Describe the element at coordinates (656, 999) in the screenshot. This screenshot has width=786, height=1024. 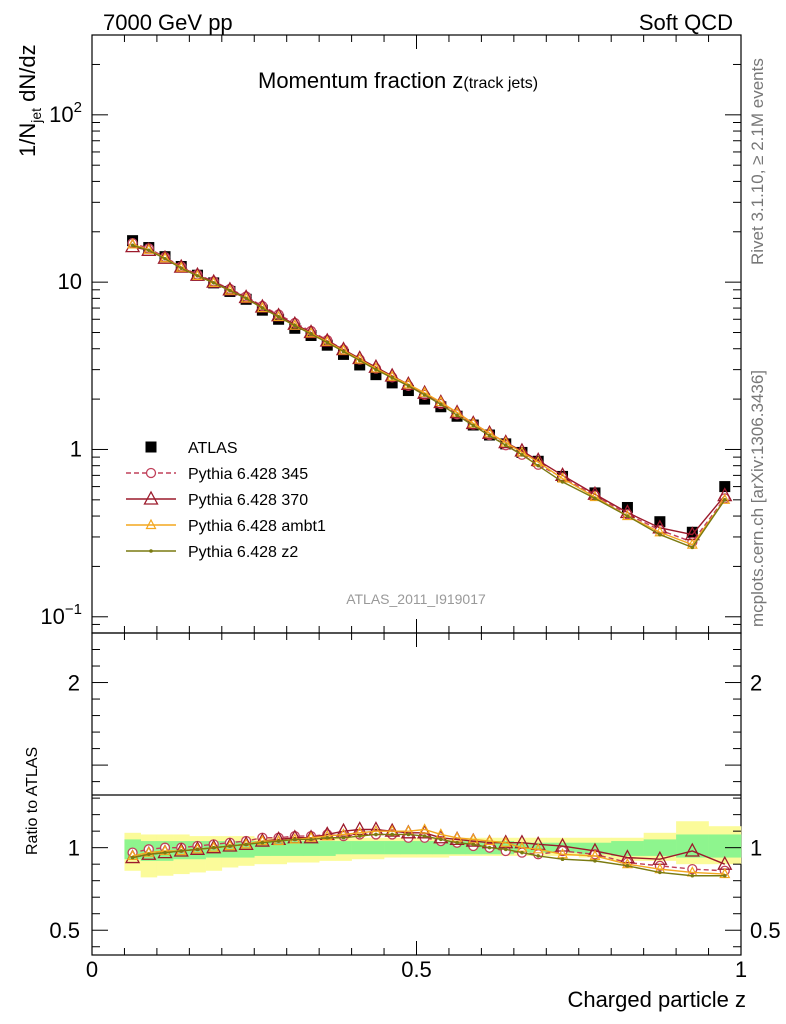
I see `x-axis-label: Charged particle z` at that location.